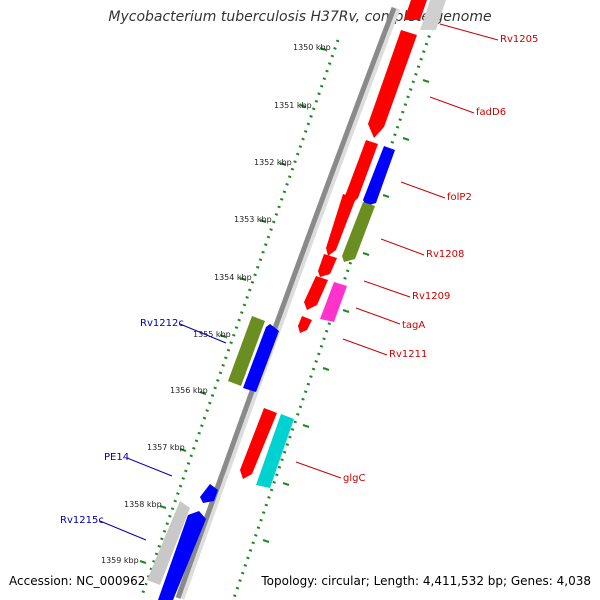 Image resolution: width=600 pixels, height=600 pixels. Describe the element at coordinates (433, 15) in the screenshot. I see `gene-gray-top` at that location.